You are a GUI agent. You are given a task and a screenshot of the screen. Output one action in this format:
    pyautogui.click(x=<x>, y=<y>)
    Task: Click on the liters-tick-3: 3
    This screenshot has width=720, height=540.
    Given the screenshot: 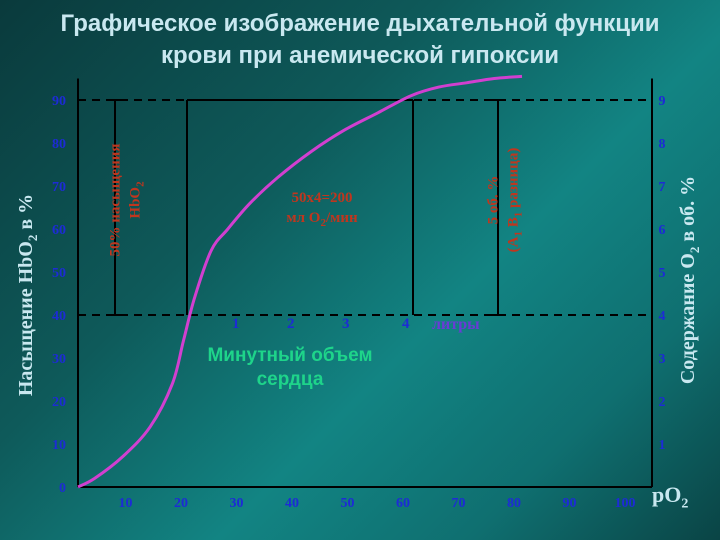 What is the action you would take?
    pyautogui.click(x=346, y=324)
    